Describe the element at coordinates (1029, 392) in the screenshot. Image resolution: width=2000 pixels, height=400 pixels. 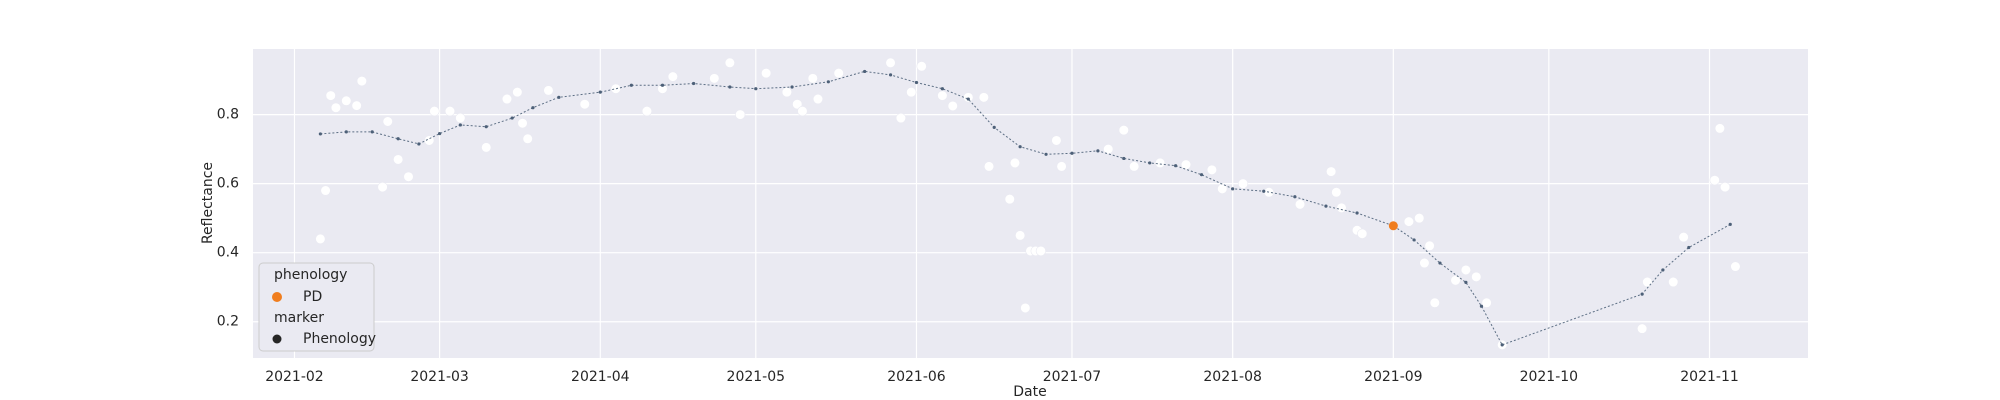
I see `x-axis-label: Date` at that location.